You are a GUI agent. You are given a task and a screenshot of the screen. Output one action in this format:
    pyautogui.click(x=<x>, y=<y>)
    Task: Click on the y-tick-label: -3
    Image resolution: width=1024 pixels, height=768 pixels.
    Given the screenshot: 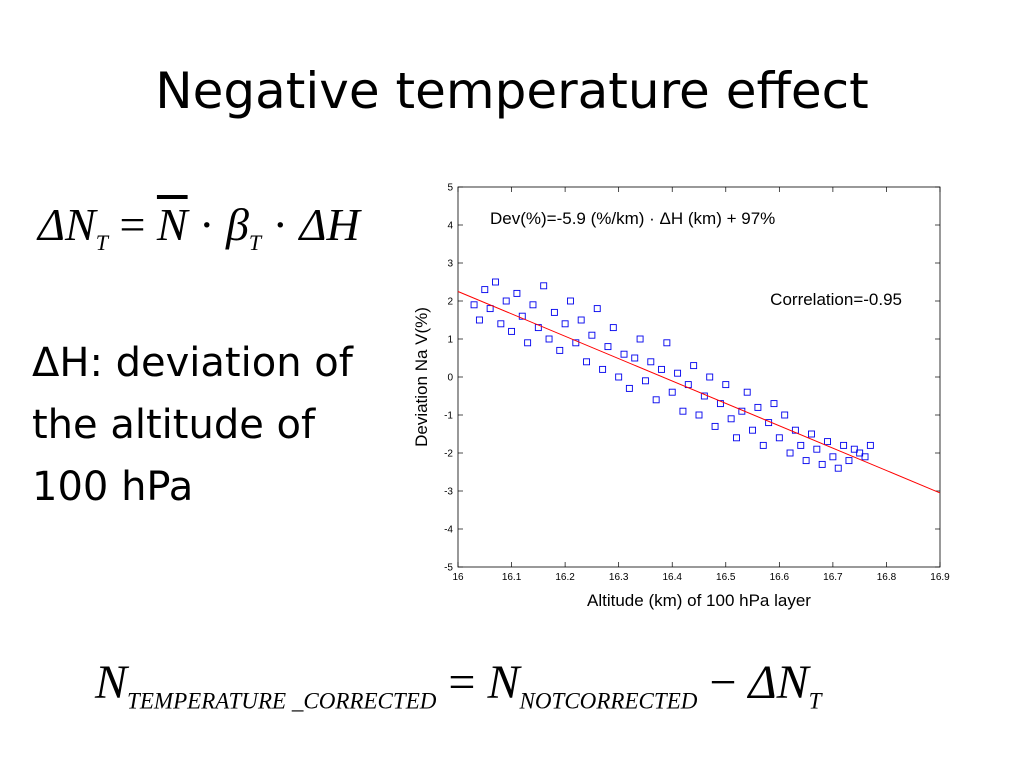 What is the action you would take?
    pyautogui.click(x=448, y=492)
    